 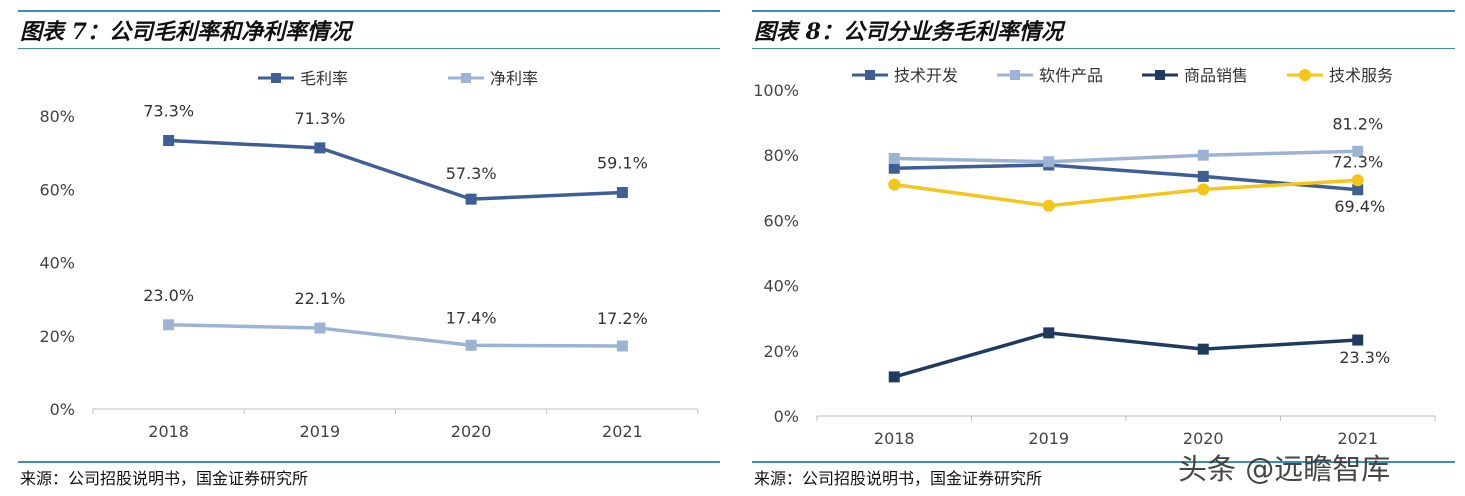 I want to click on legend-label: 技术开发, so click(x=926, y=75).